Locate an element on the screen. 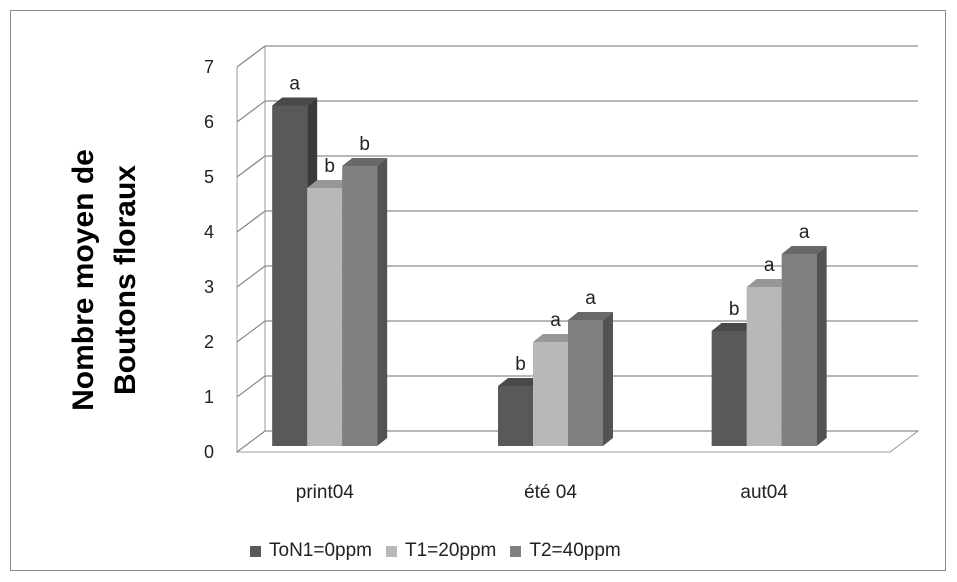 This screenshot has height=582, width=957. y-tick-label: 3 is located at coordinates (209, 287).